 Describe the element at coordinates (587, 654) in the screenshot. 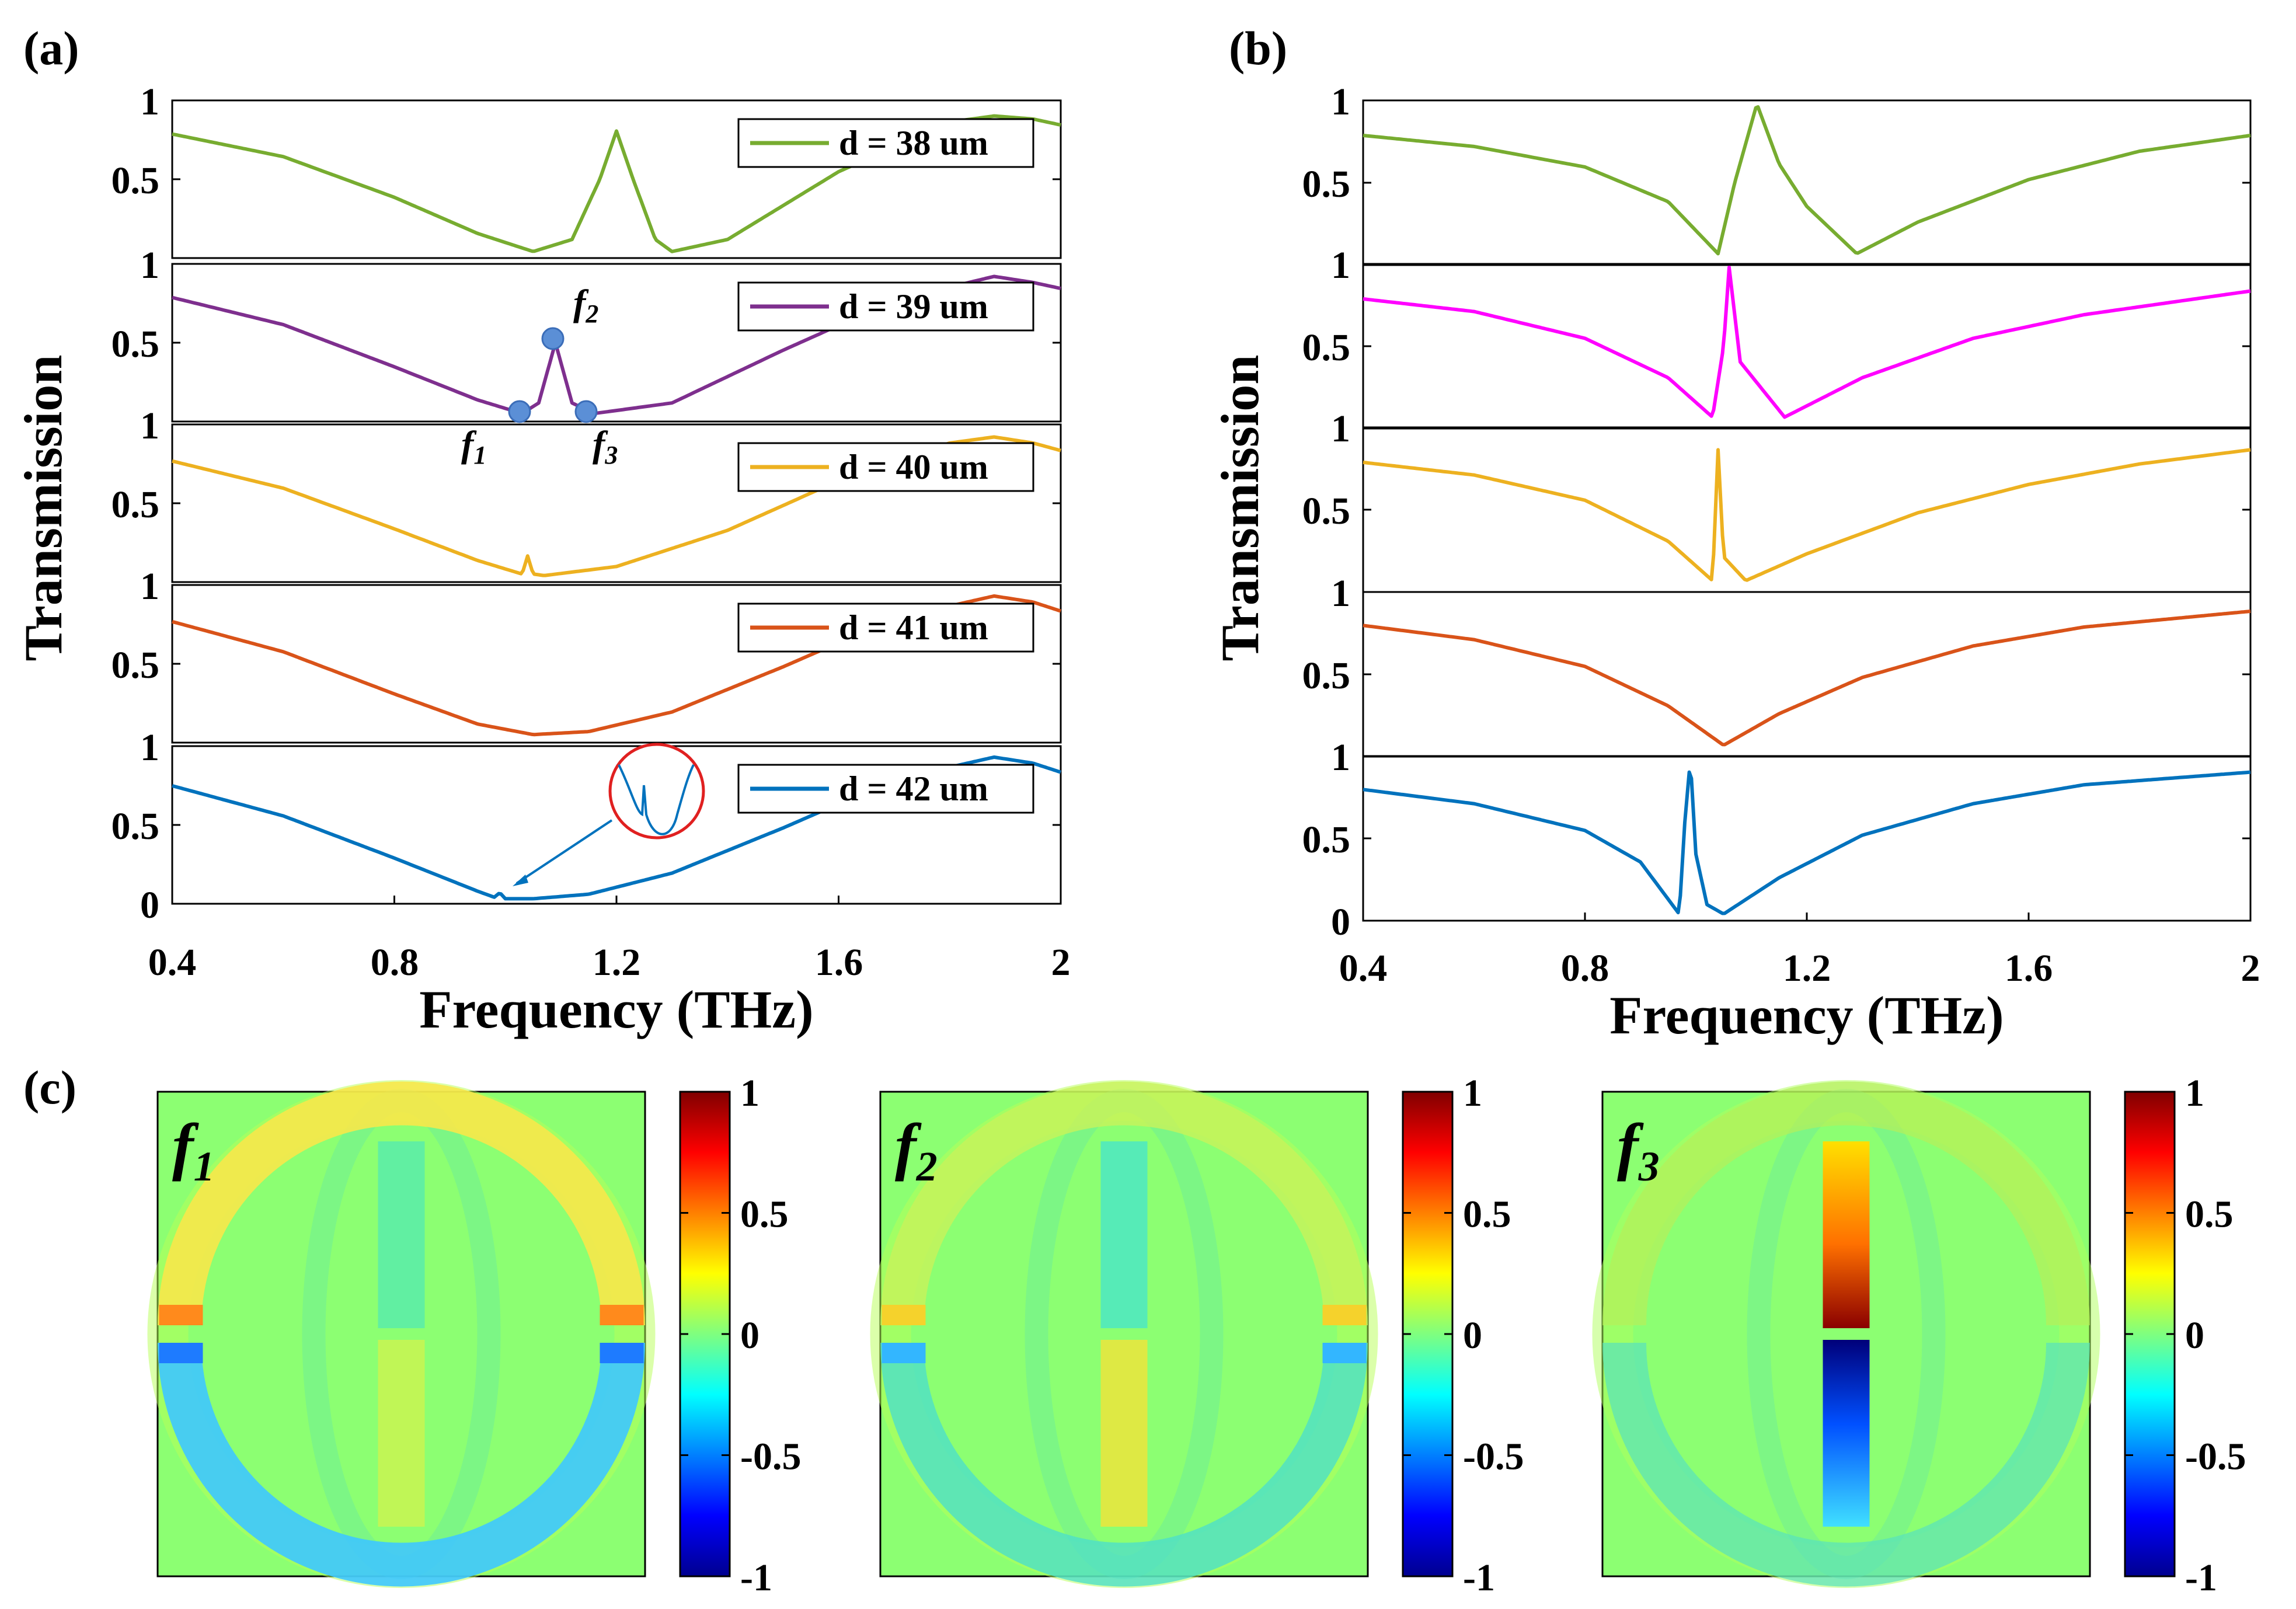

I see `strip-4: 1 0.5 d = 41 um` at that location.